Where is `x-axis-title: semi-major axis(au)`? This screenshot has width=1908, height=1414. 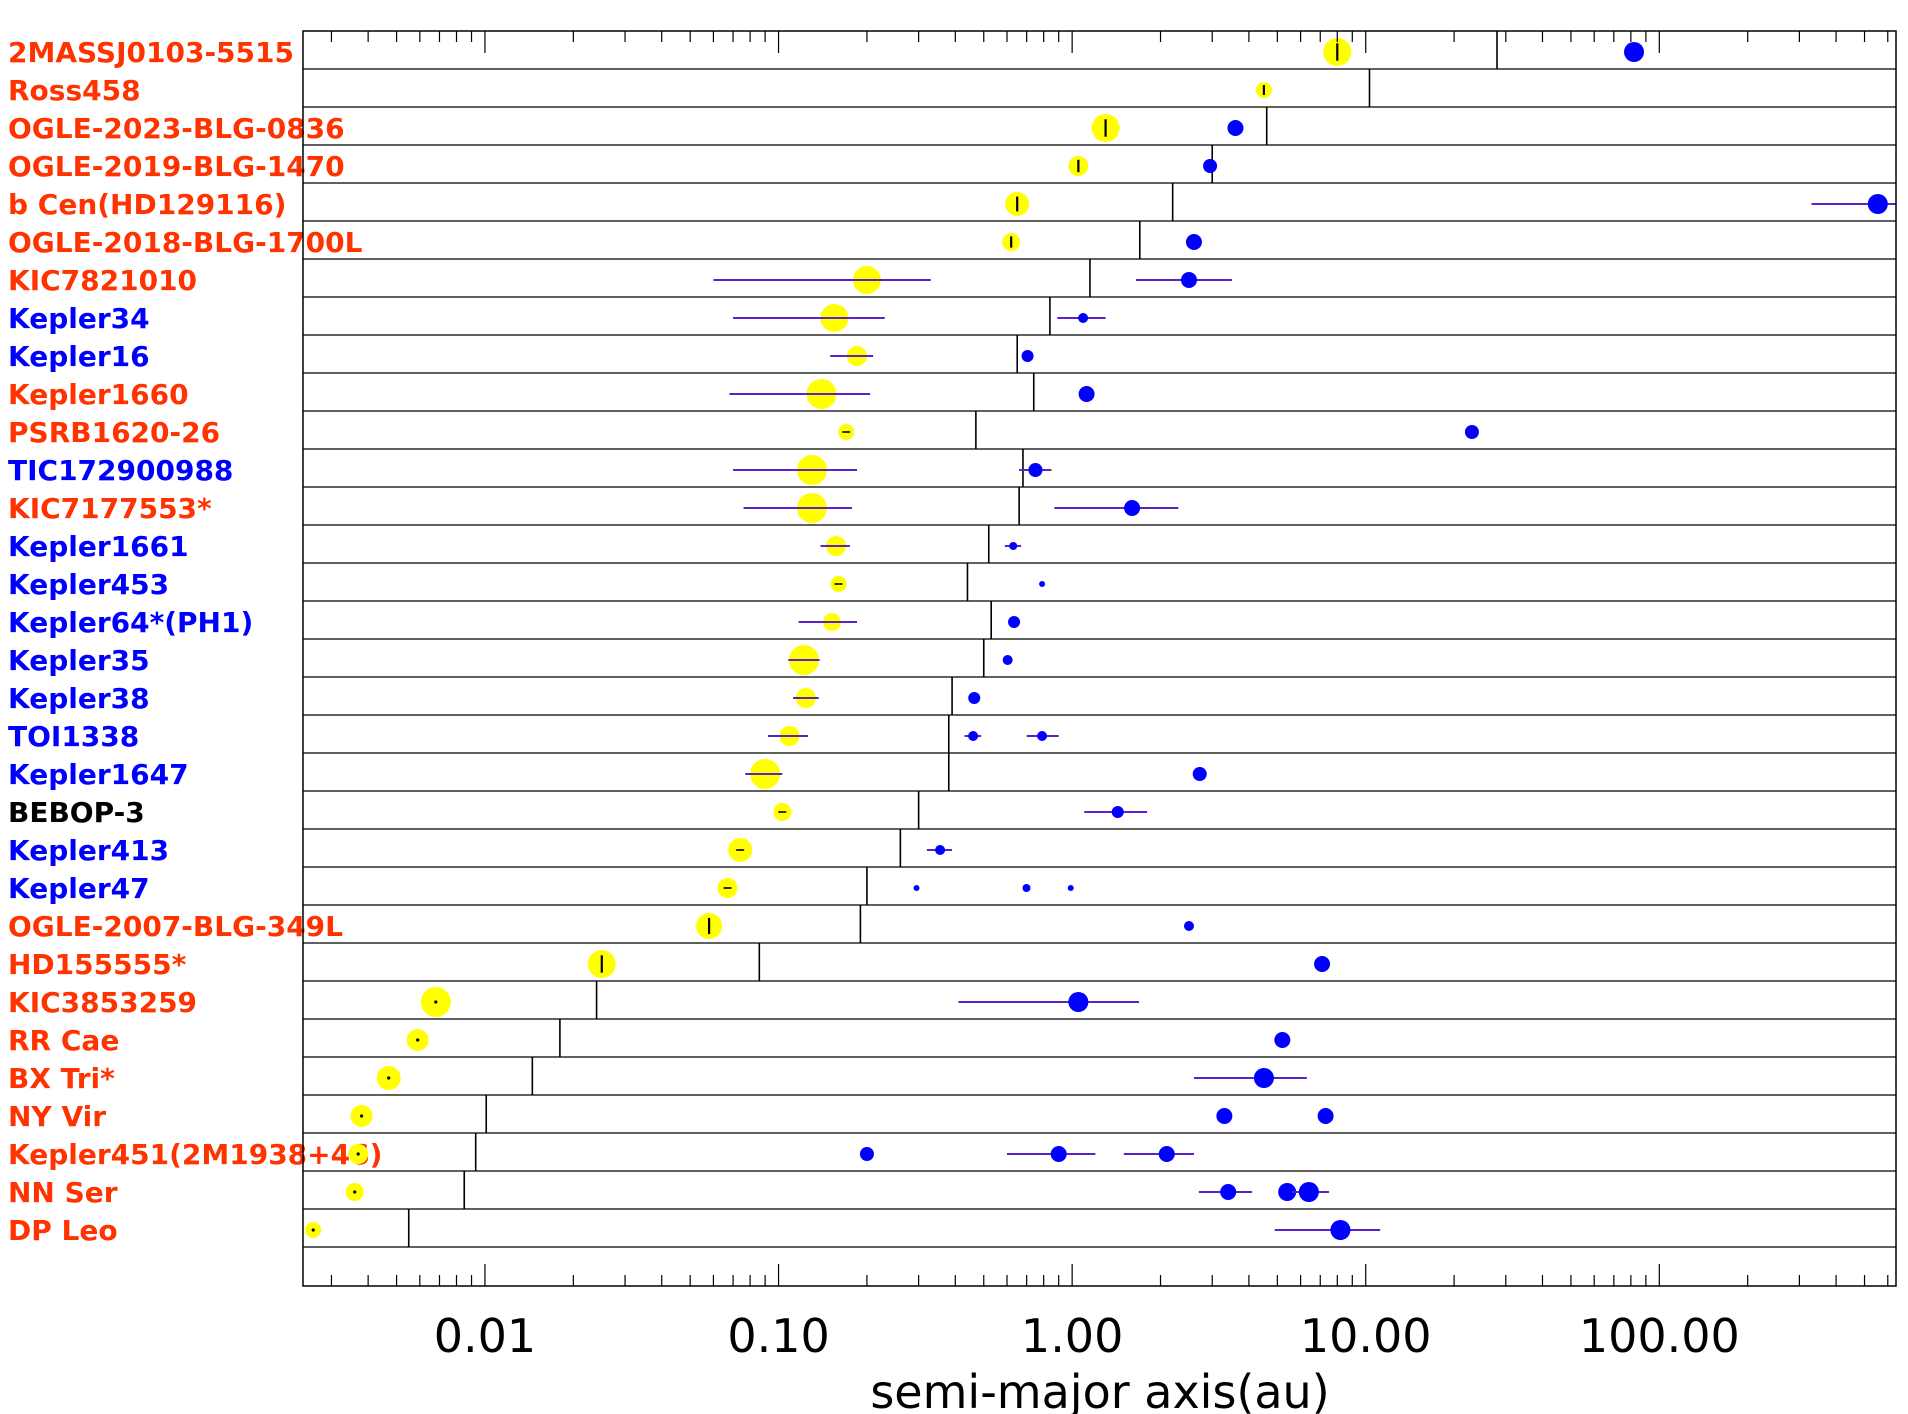
x-axis-title: semi-major axis(au) is located at coordinates (1099, 1389).